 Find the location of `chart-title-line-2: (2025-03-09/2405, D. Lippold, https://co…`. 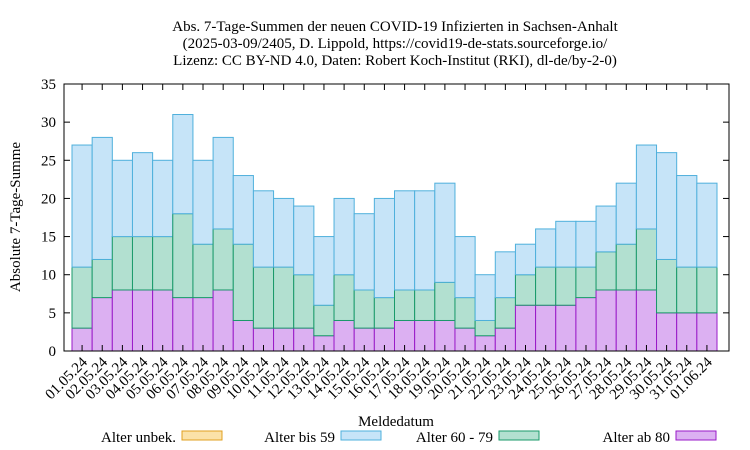

chart-title-line-2: (2025-03-09/2405, D. Lippold, https://co… is located at coordinates (395, 44).